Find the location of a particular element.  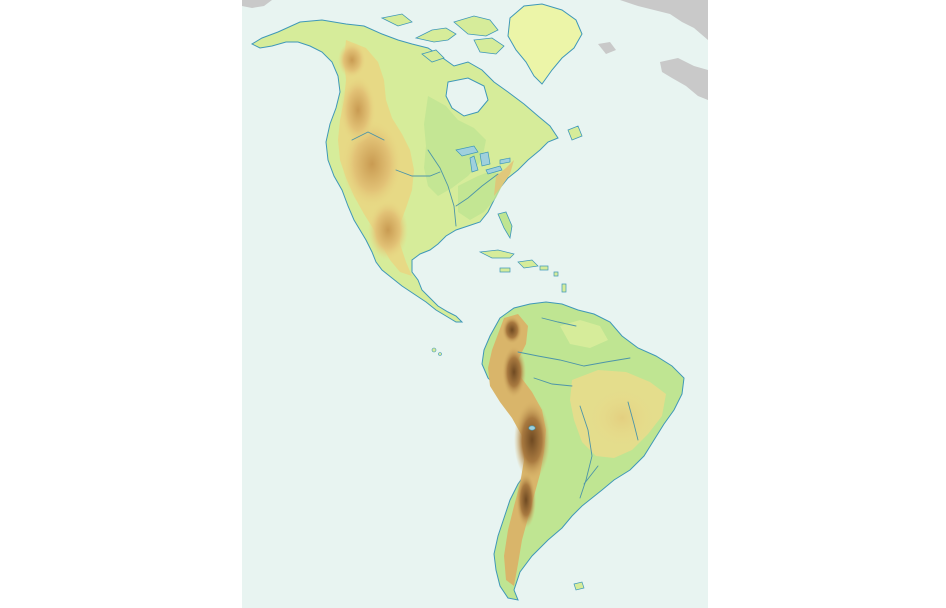

greenland is located at coordinates (545, 44).